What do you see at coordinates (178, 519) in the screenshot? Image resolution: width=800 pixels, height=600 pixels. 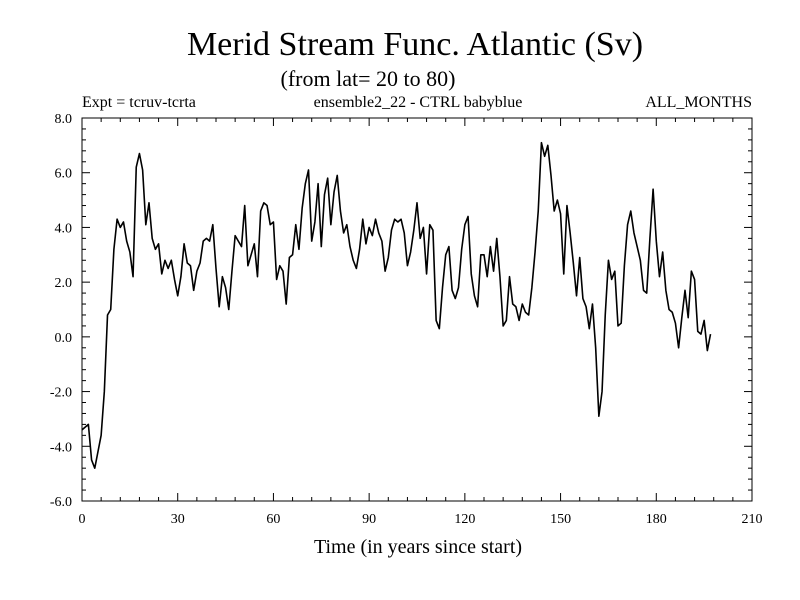 I see `x-tick-label: 30` at bounding box center [178, 519].